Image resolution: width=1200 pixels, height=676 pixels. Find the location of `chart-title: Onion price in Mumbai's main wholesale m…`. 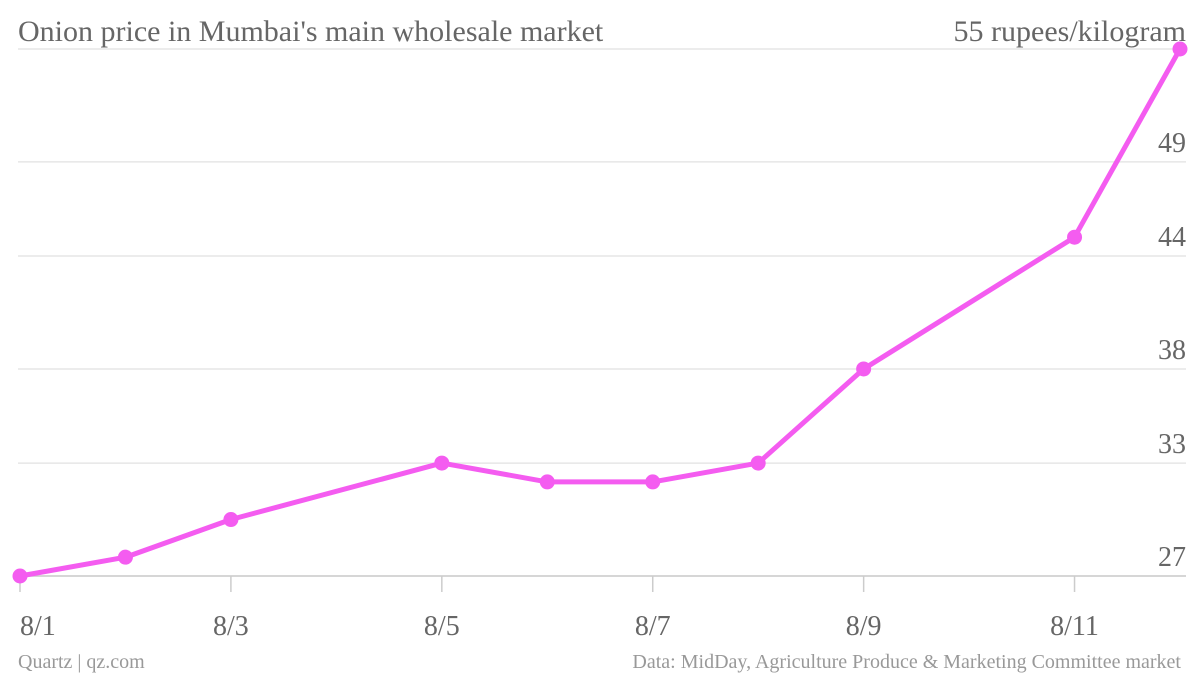

chart-title: Onion price in Mumbai's main wholesale m… is located at coordinates (311, 31).